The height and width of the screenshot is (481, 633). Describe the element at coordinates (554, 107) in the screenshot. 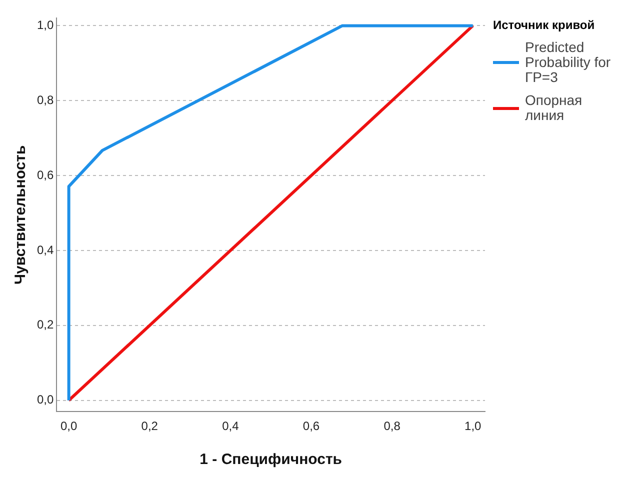

I see `legend-label: Опорная линия` at that location.